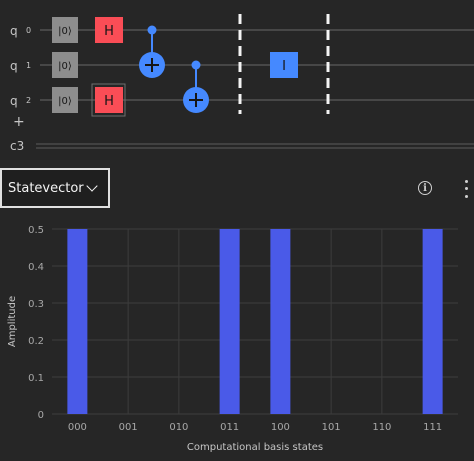 Image resolution: width=474 pixels, height=461 pixels. What do you see at coordinates (28, 100) in the screenshot?
I see `qubit-index: 2` at bounding box center [28, 100].